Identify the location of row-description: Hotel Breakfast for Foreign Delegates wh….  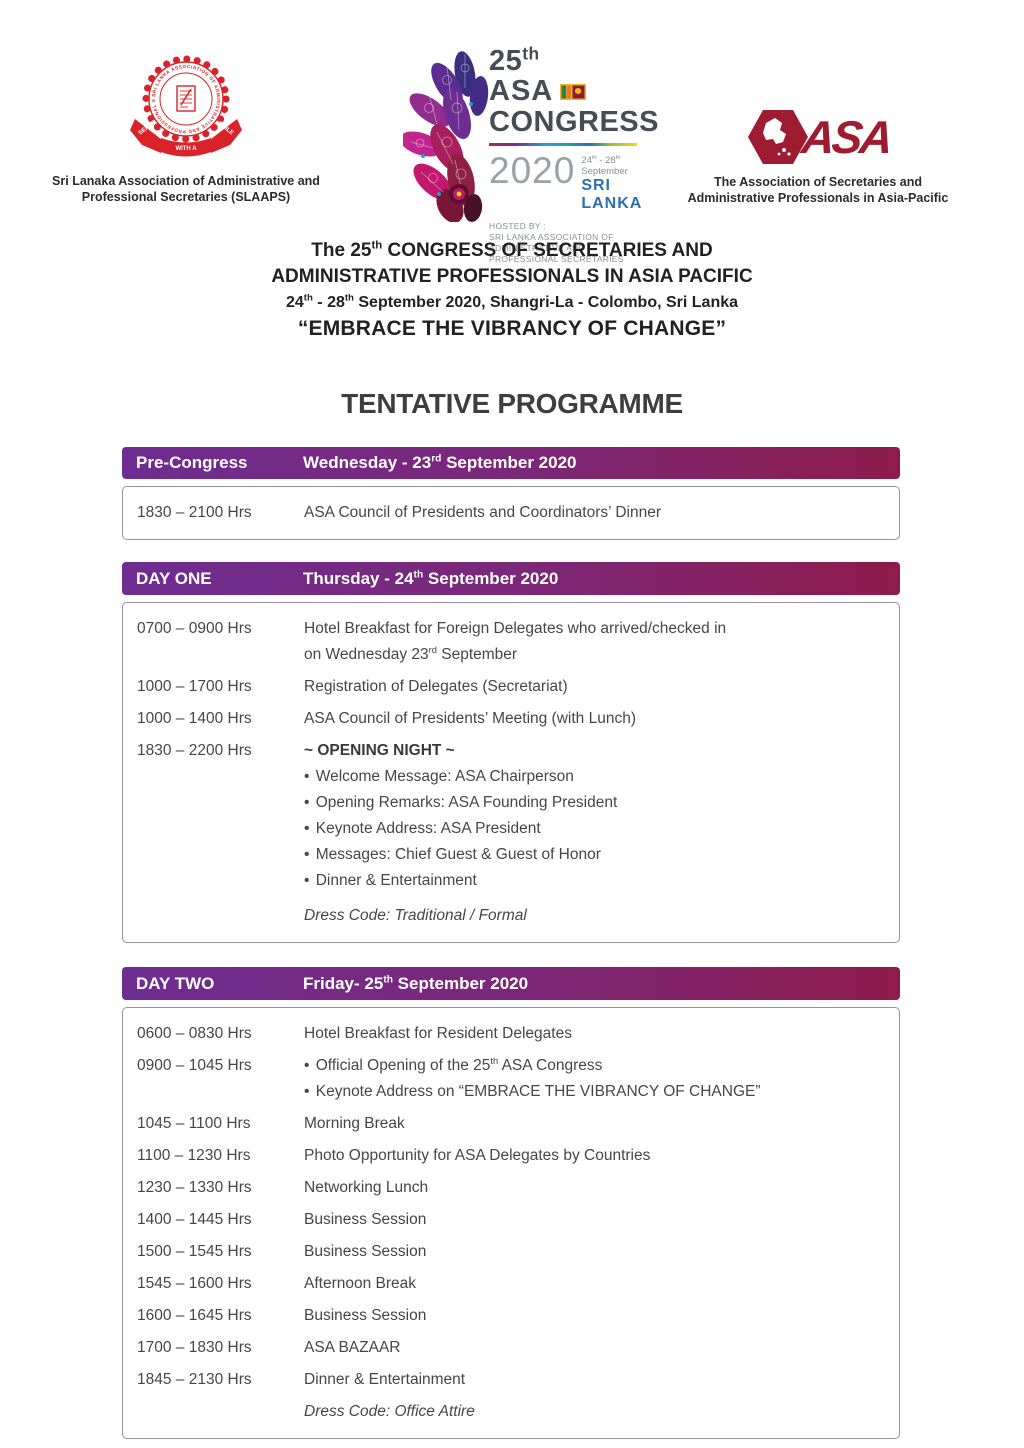
(594, 642).